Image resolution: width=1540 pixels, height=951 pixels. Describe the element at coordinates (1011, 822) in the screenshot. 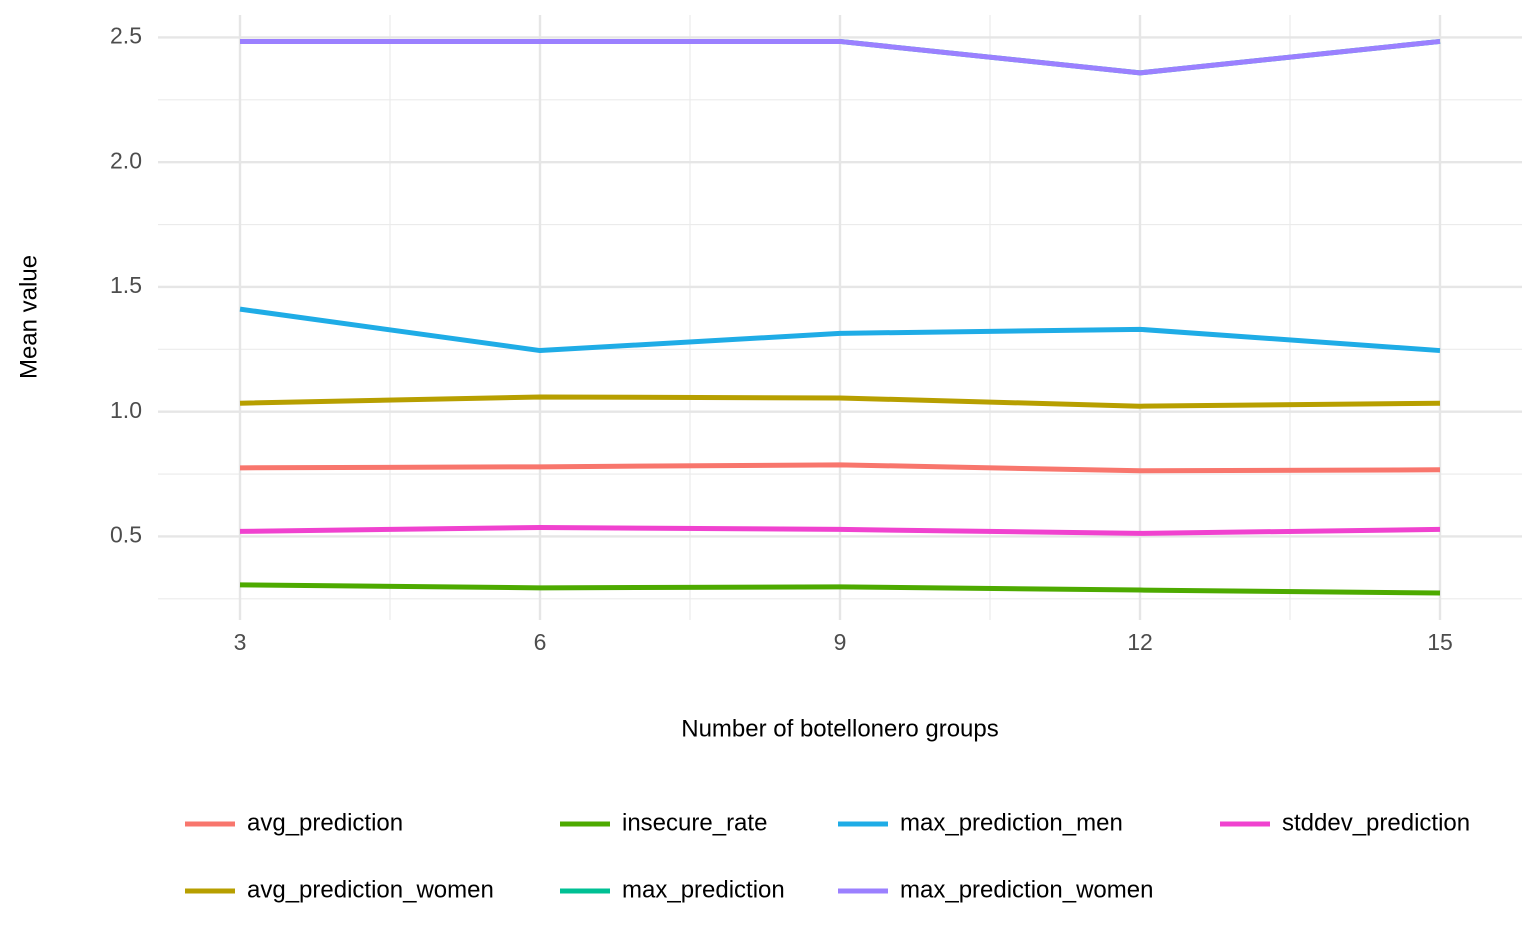

I see `legend-label: max_prediction_men` at that location.